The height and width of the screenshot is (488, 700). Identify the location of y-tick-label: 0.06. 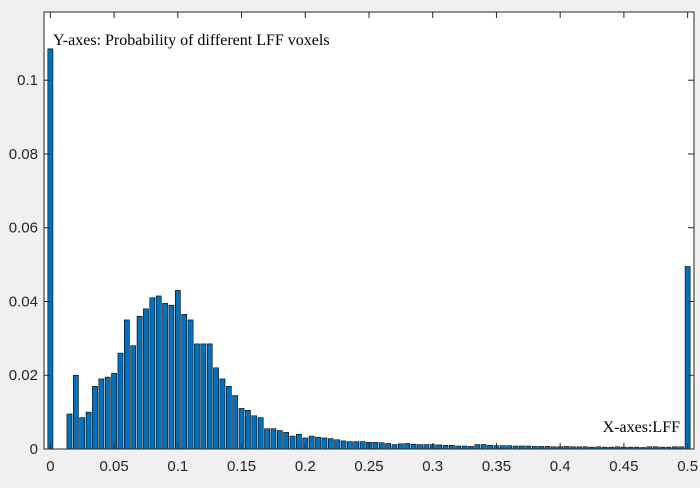
(23, 228).